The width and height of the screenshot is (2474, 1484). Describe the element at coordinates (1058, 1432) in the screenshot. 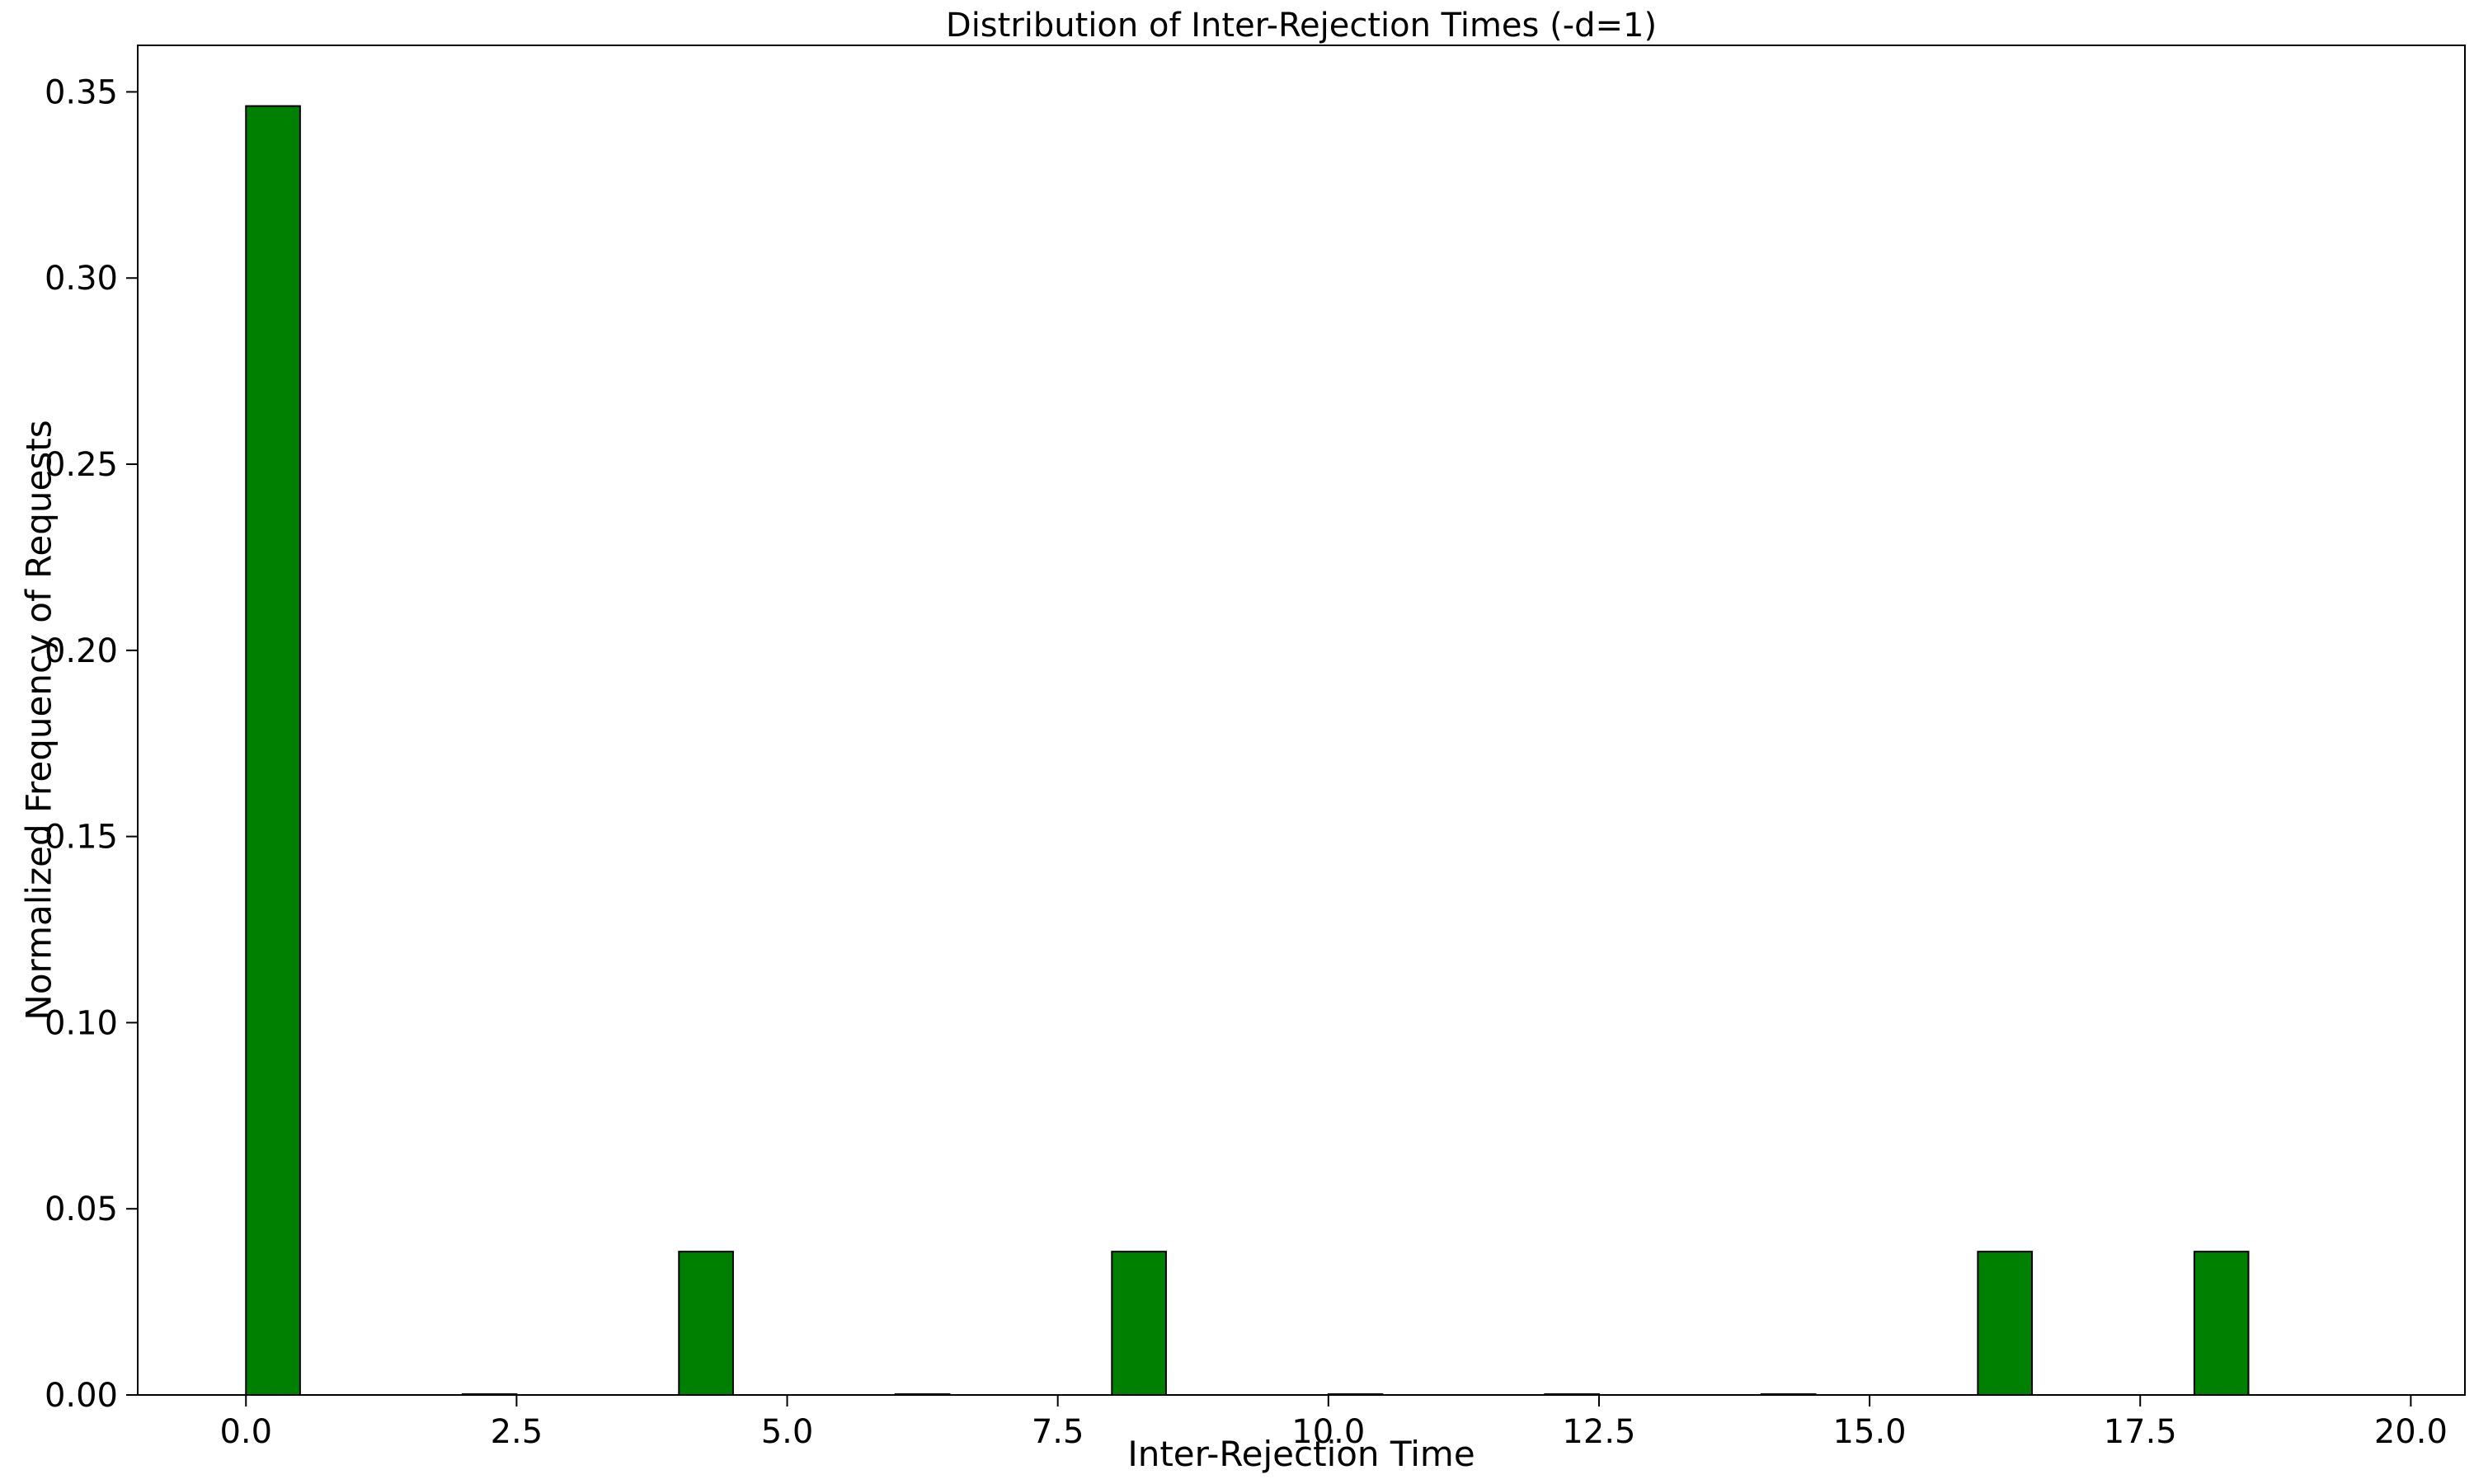

I see `x-tick-label: 7.5` at that location.